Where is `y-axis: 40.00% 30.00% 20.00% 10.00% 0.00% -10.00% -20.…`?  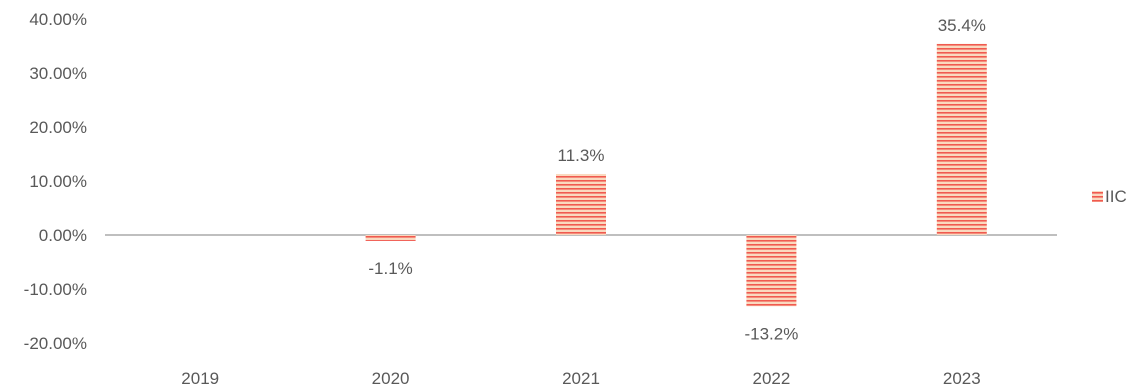
y-axis: 40.00% 30.00% 20.00% 10.00% 0.00% -10.00% -20.… is located at coordinates (55, 181).